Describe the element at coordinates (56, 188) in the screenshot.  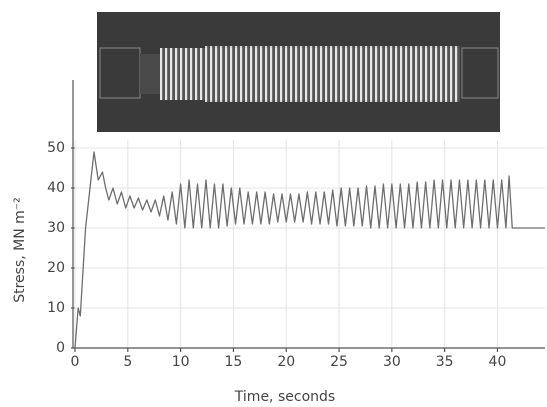
I see `y-tick-label: 40` at that location.